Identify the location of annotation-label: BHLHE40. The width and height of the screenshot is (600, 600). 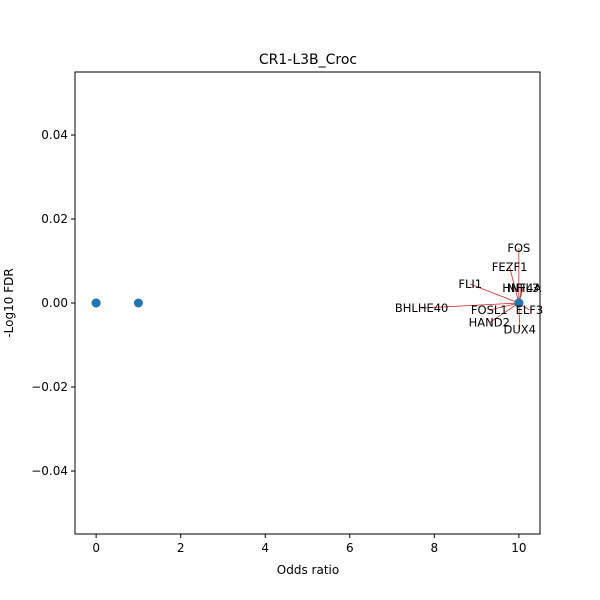
(422, 308).